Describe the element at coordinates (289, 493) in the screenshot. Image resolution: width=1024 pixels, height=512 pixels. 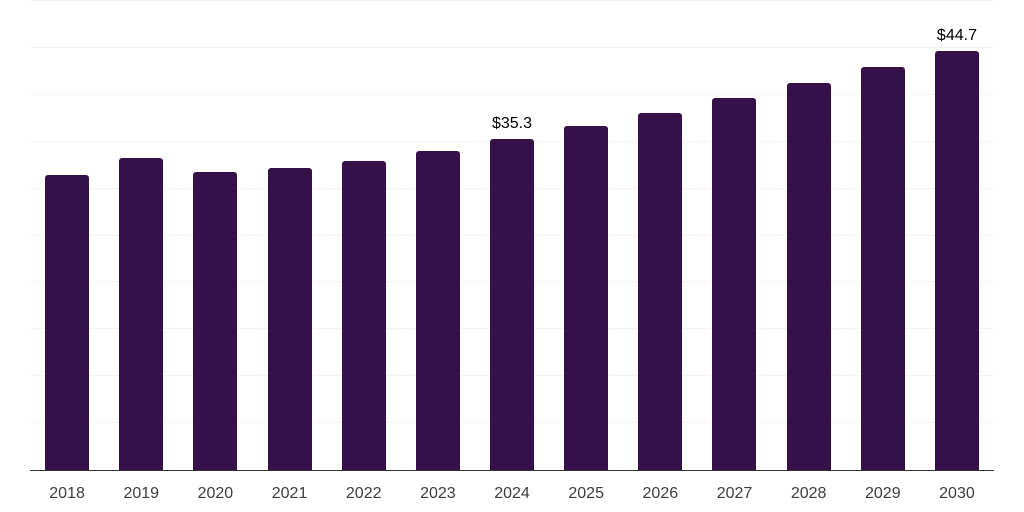
I see `x-axis-label: 2021` at that location.